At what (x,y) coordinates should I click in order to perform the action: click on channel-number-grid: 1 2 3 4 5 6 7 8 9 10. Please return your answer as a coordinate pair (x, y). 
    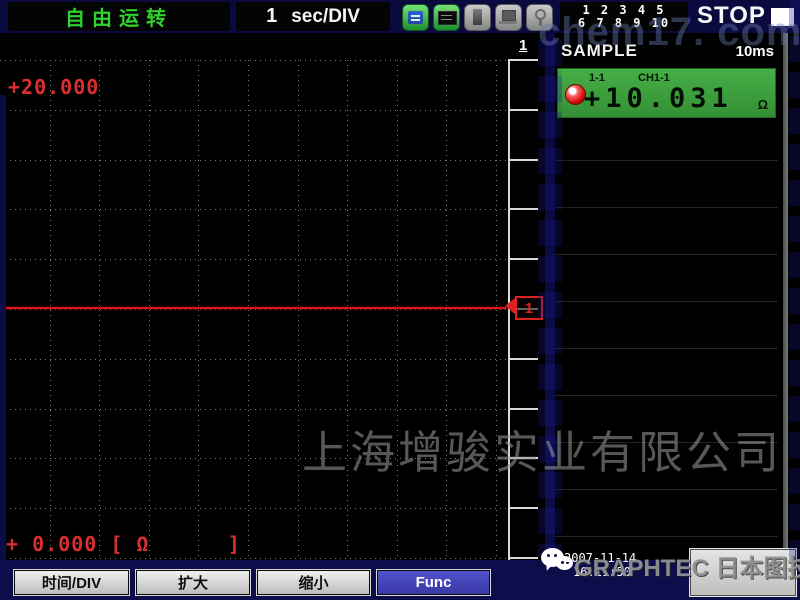
    Looking at the image, I should click on (624, 16).